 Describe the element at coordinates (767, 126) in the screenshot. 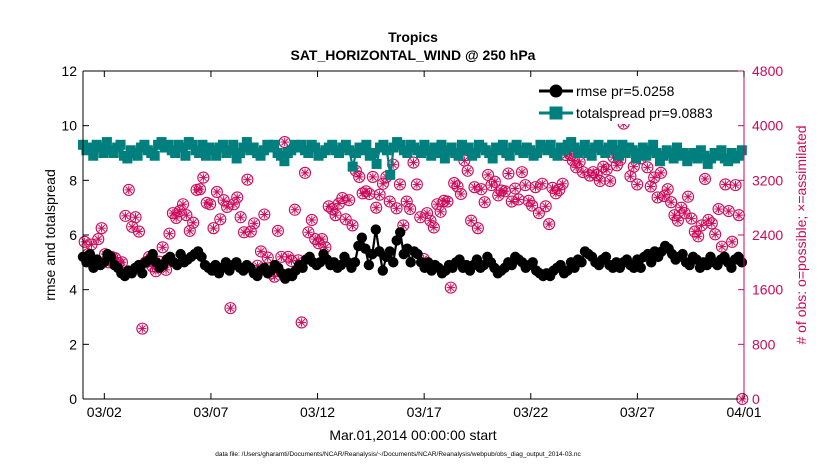

I see `y-tick-label-right: 4000` at that location.